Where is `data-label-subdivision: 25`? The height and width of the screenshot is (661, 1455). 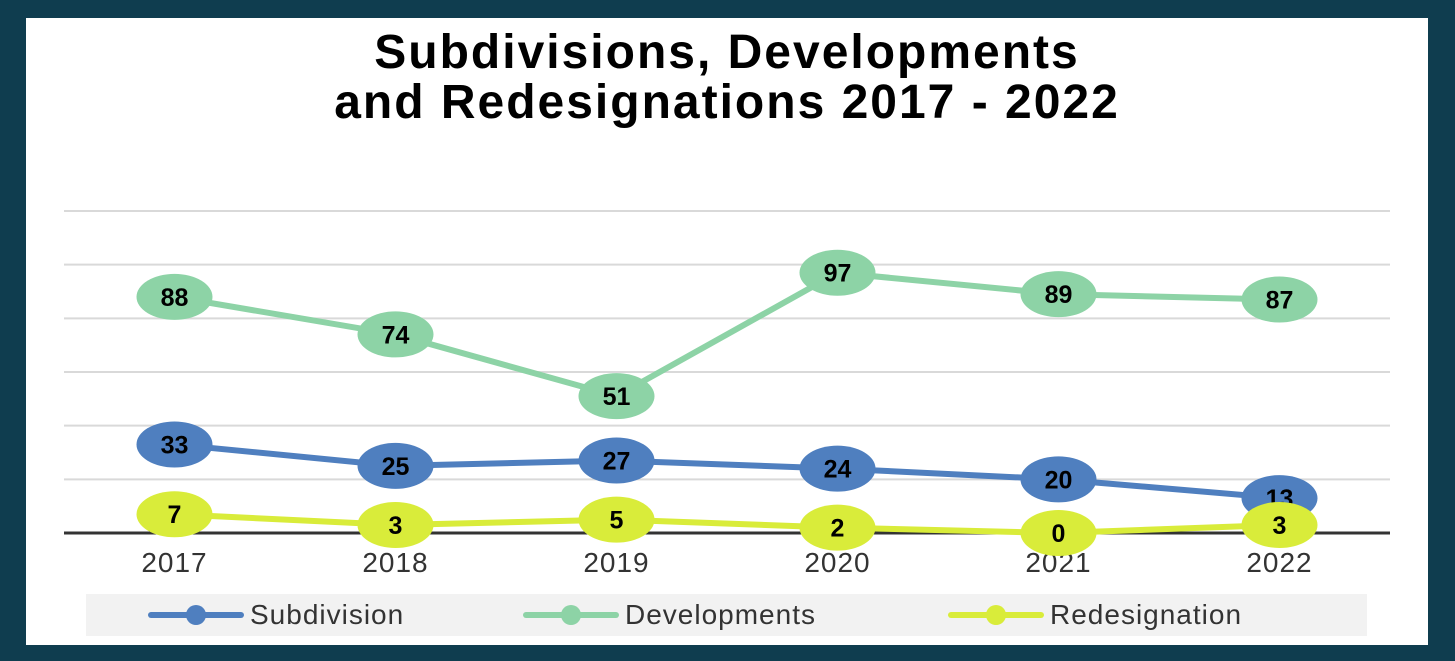
data-label-subdivision: 25 is located at coordinates (396, 467).